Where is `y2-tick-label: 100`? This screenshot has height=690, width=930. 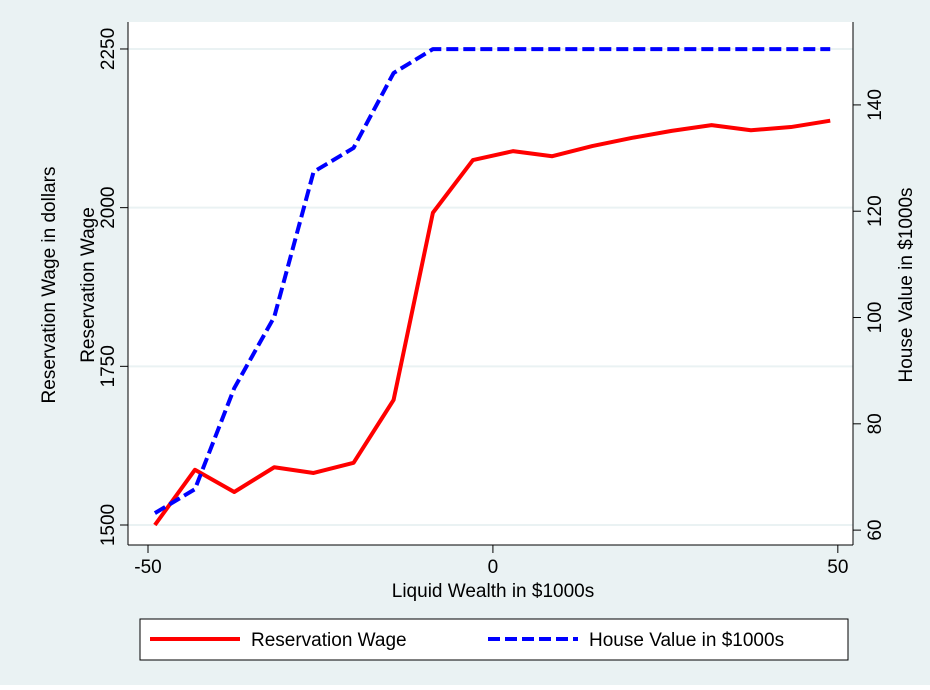 y2-tick-label: 100 is located at coordinates (875, 318).